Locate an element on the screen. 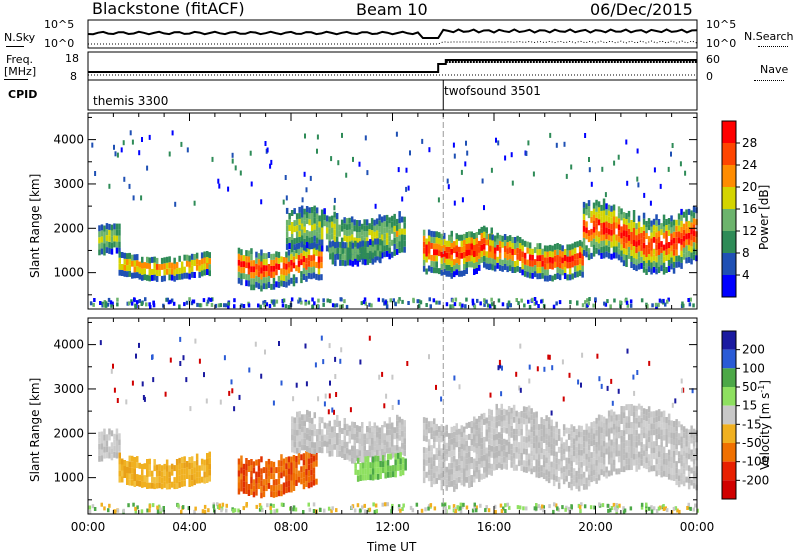 This screenshot has width=800, height=554. noise-right-tick-top: 10^5 is located at coordinates (721, 24).